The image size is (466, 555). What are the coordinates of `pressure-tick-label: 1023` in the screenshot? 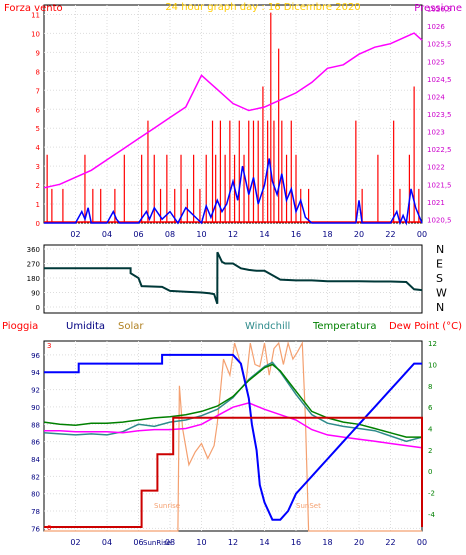 It's located at (436, 133).